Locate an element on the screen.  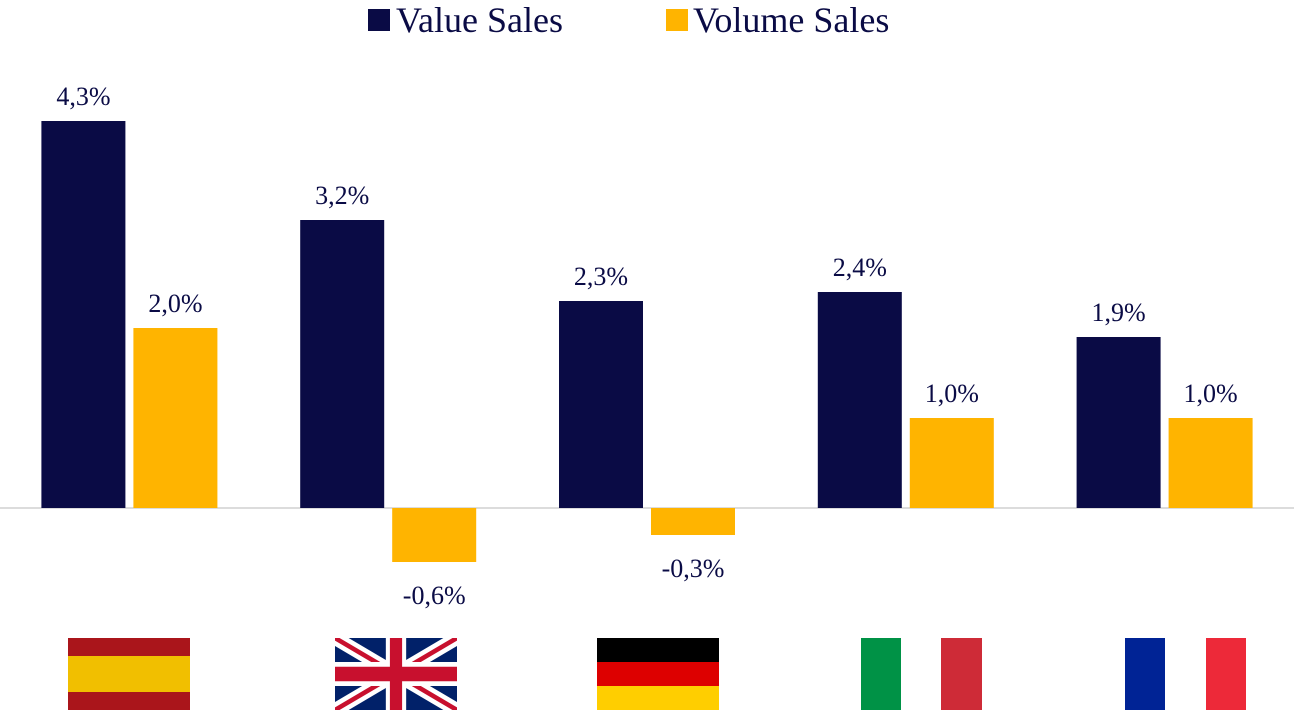
data-label: 2,4% is located at coordinates (860, 267).